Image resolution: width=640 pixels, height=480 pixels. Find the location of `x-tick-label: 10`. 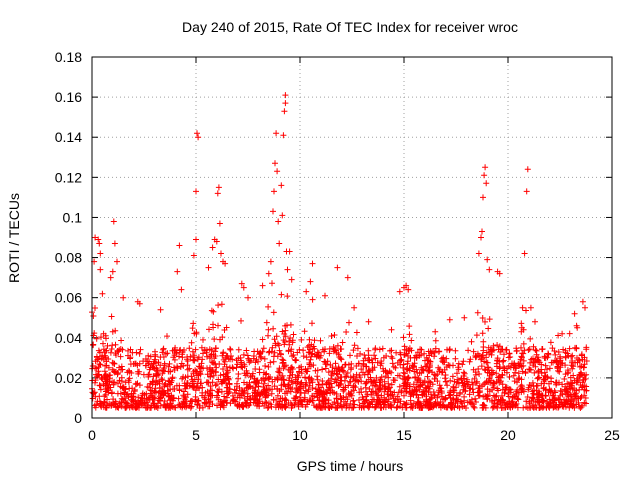

x-tick-label: 10 is located at coordinates (300, 435).